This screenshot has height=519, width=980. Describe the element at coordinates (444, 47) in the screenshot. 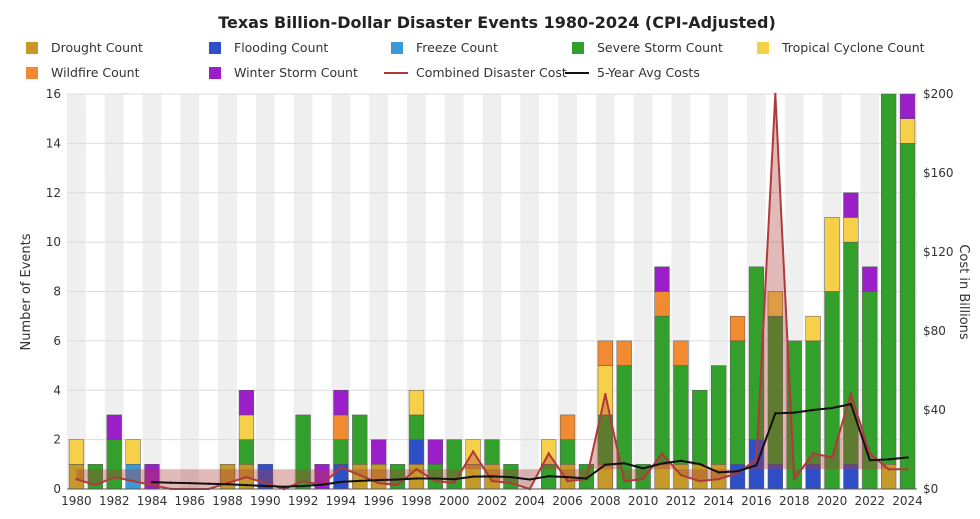

I see `legend-item-freeze-count: Freeze Count` at that location.